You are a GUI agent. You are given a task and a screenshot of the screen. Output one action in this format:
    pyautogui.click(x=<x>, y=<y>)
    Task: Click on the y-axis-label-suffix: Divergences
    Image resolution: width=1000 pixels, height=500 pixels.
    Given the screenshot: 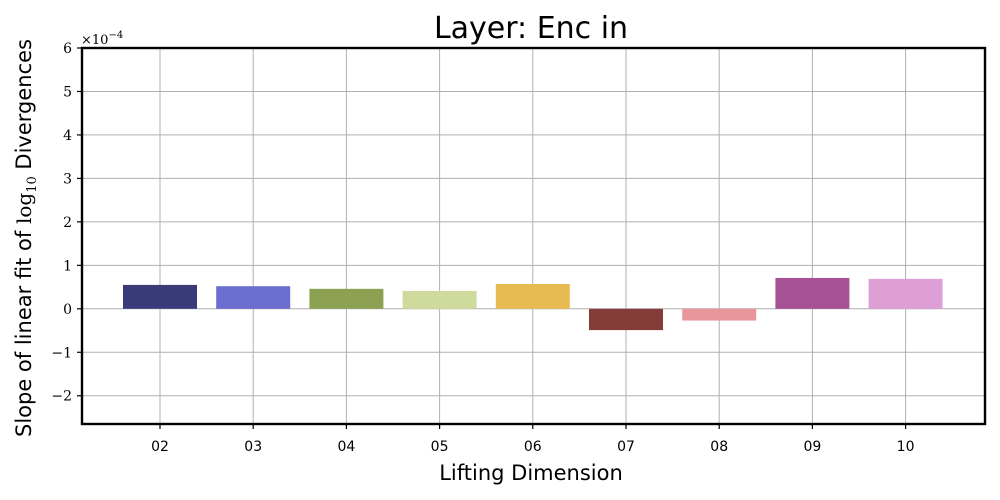 What is the action you would take?
    pyautogui.click(x=24, y=107)
    